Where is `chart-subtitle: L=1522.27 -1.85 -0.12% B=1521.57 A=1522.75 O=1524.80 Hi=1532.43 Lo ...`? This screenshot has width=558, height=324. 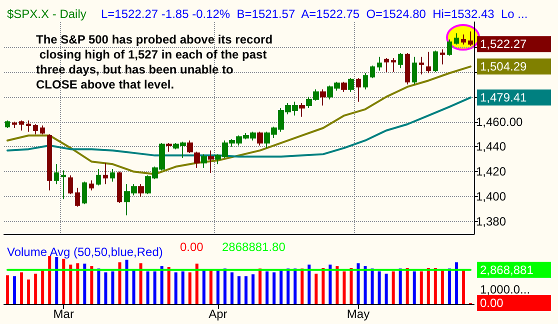
chart-subtitle: L=1522.27 -1.85 -0.12% B=1521.57 A=1522.75 O=1524.80 Hi=1532.43 Lo ... is located at coordinates (314, 14).